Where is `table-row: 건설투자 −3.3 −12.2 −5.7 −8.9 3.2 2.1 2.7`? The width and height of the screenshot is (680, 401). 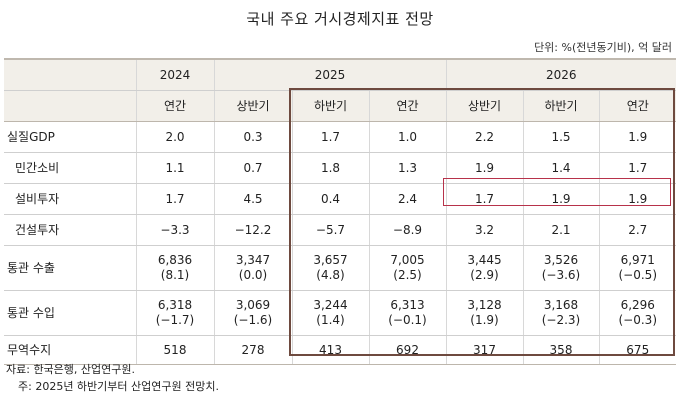 table-row: 건설투자 −3.3 −12.2 −5.7 −8.9 3.2 2.1 2.7 is located at coordinates (340, 230).